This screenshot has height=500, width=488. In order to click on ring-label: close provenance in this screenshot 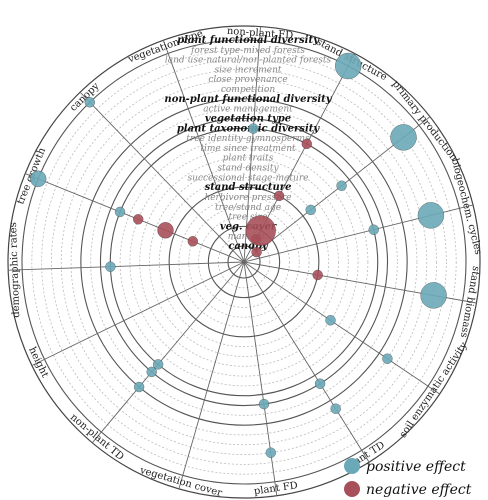, I will do `click(247, 80)`.